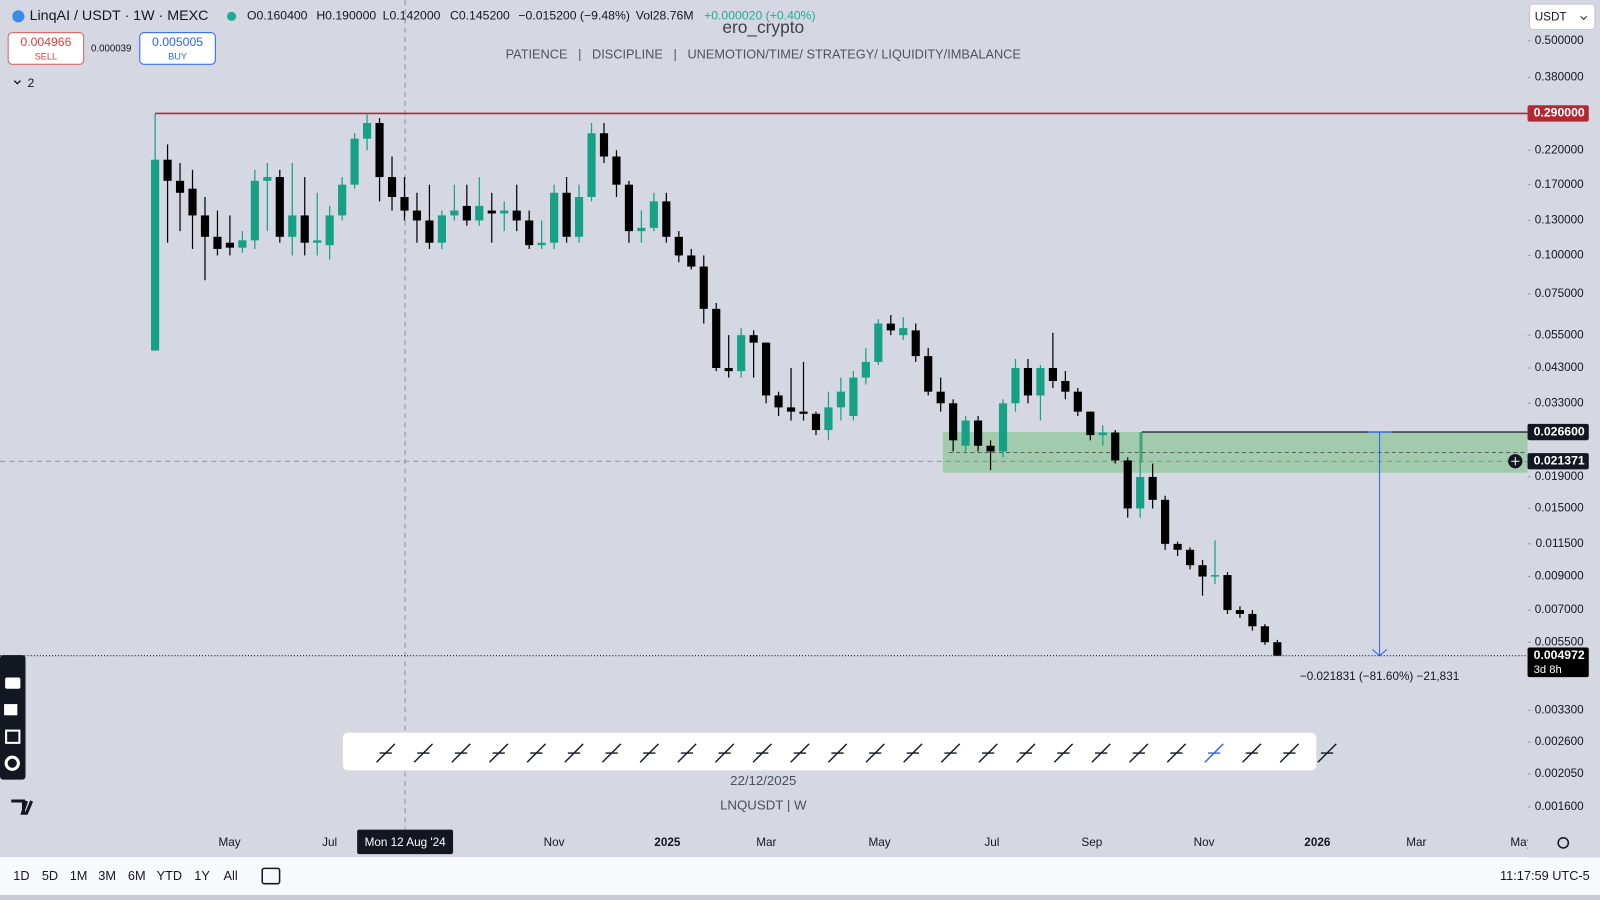 This screenshot has width=1600, height=900. What do you see at coordinates (231, 875) in the screenshot?
I see `timeframe-button: All` at bounding box center [231, 875].